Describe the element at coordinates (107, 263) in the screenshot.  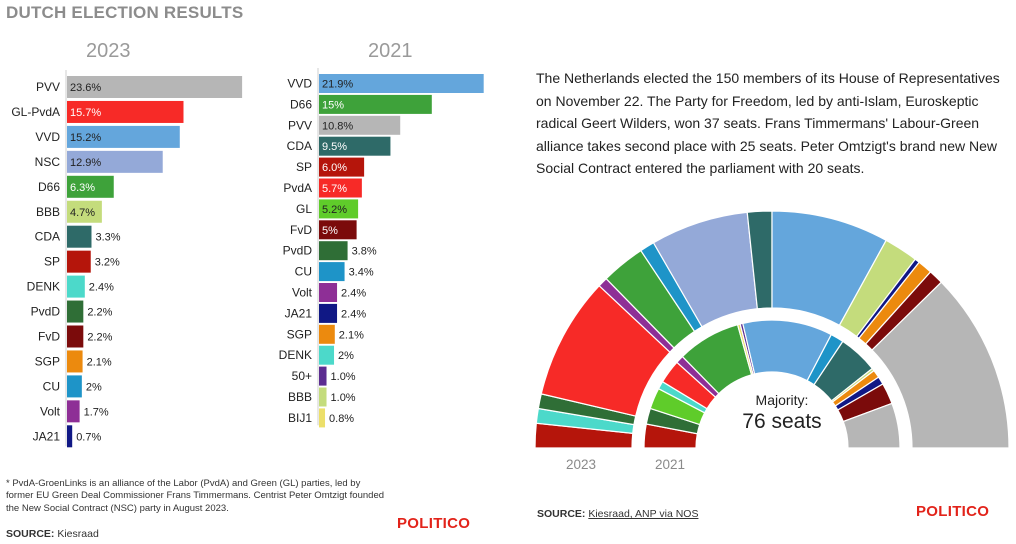
I see `bar2023-data-label: 3.2%` at that location.